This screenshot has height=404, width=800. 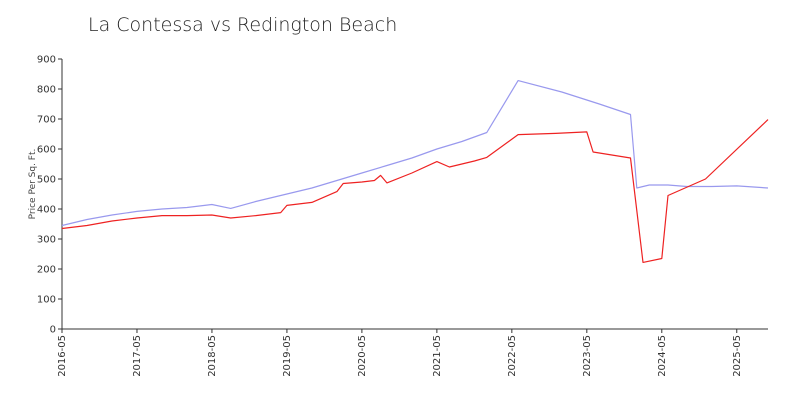 What do you see at coordinates (46, 180) in the screenshot?
I see `y-tick-label: 500` at bounding box center [46, 180].